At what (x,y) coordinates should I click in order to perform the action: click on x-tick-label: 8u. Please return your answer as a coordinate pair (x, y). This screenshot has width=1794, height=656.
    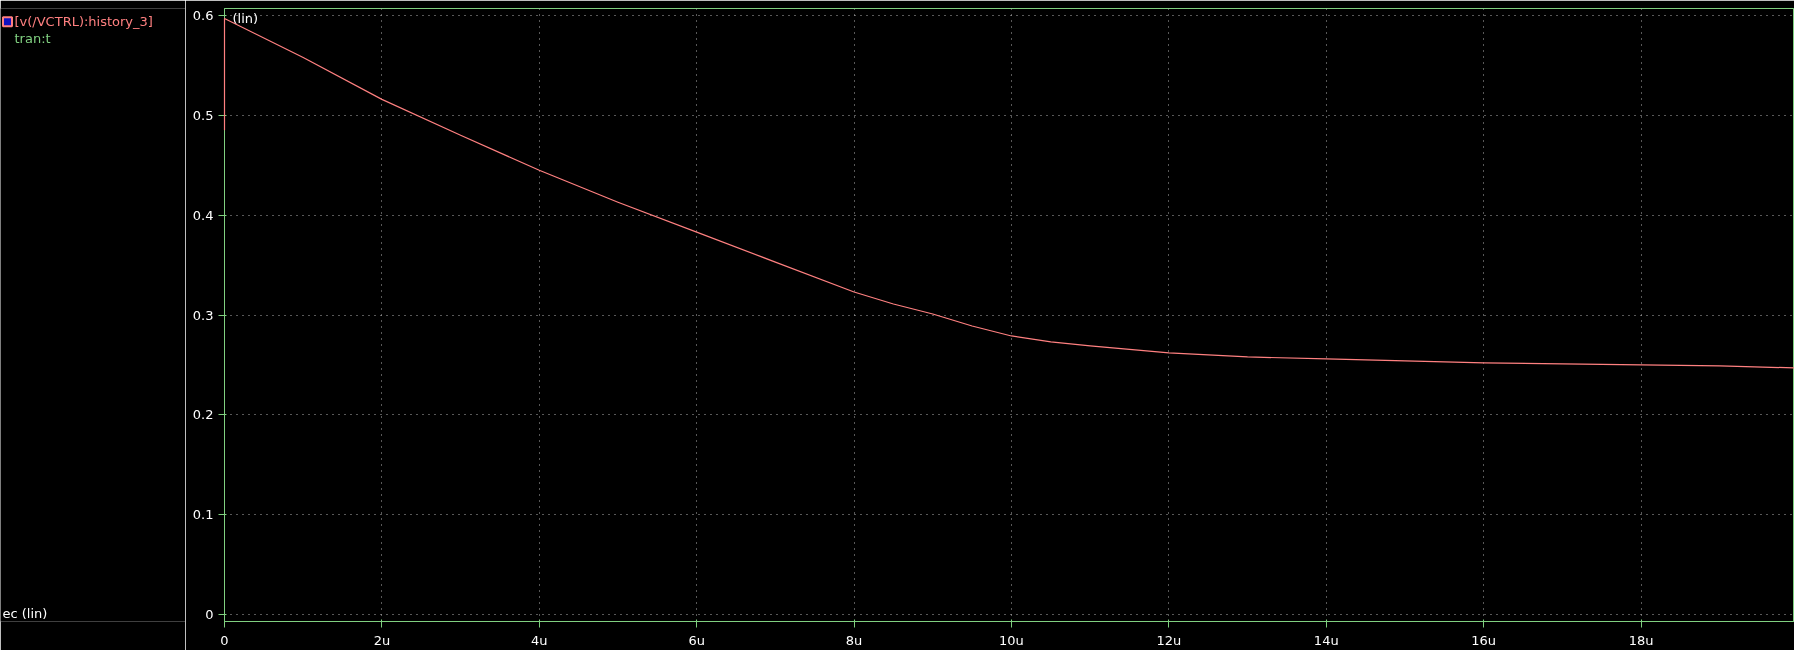
    Looking at the image, I should click on (854, 640).